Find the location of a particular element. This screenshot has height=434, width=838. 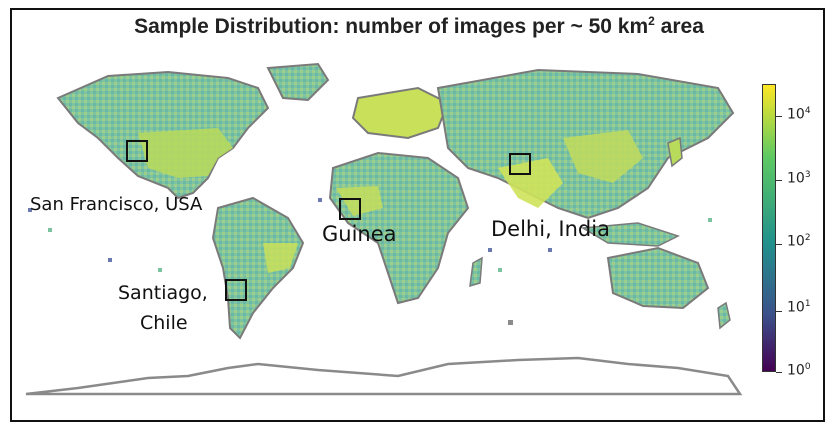

label-guinea: Guinea is located at coordinates (359, 234).